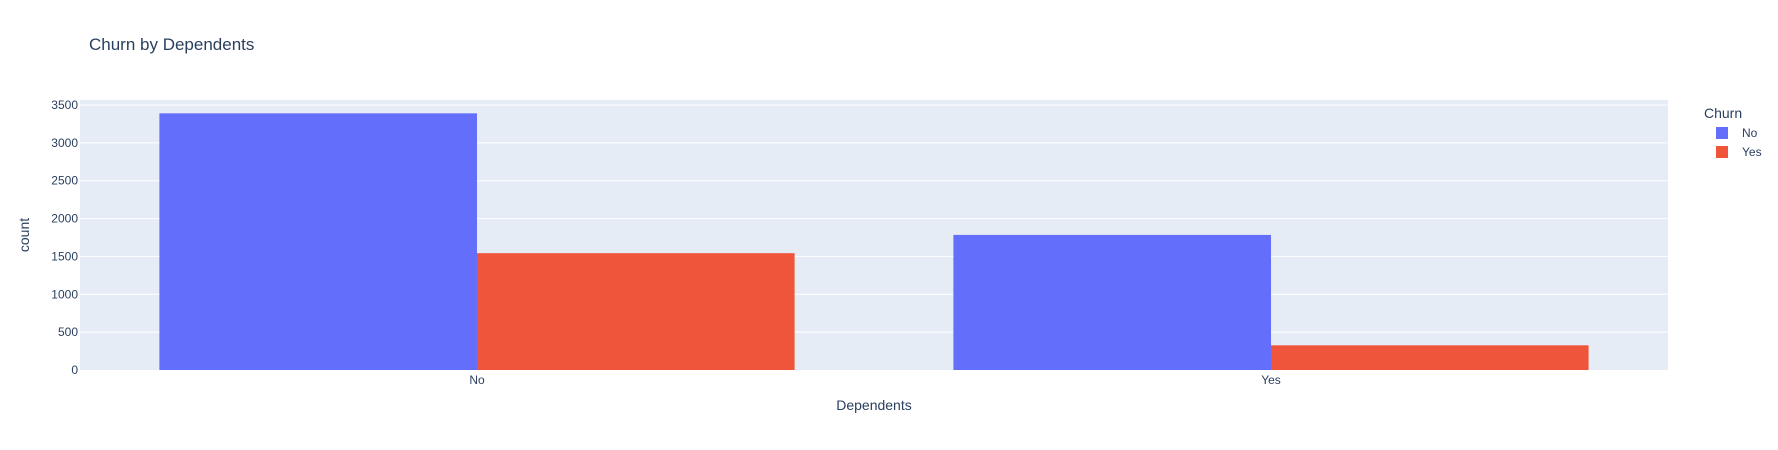 The image size is (1778, 450). What do you see at coordinates (24, 235) in the screenshot?
I see `y-axis-label: count` at bounding box center [24, 235].